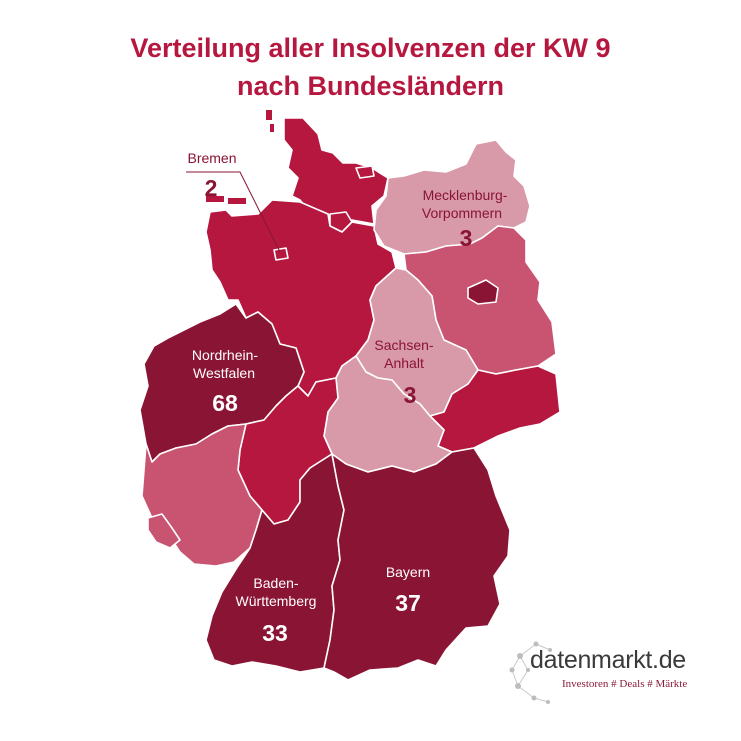 This screenshot has width=741, height=741. I want to click on state-sachsen, so click(495, 409).